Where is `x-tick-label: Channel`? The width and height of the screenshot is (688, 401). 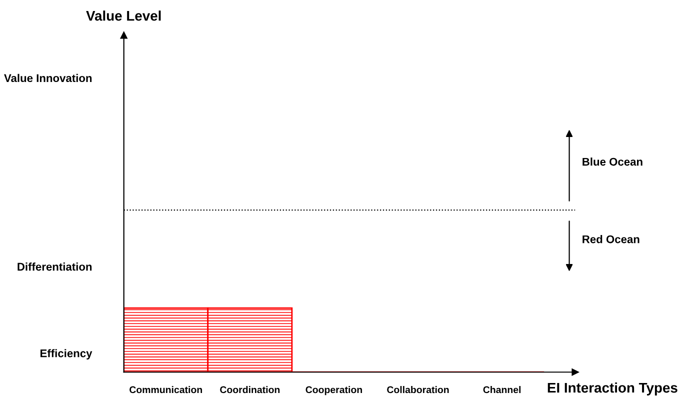
x-tick-label: Channel is located at coordinates (502, 390).